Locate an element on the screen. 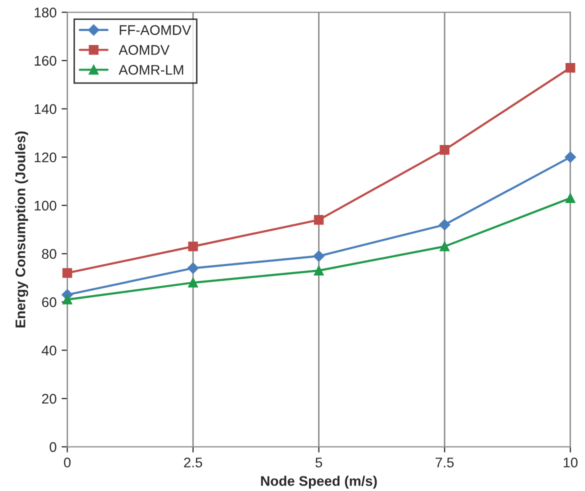 Image resolution: width=585 pixels, height=491 pixels. y-tick-label: 80 is located at coordinates (49, 254).